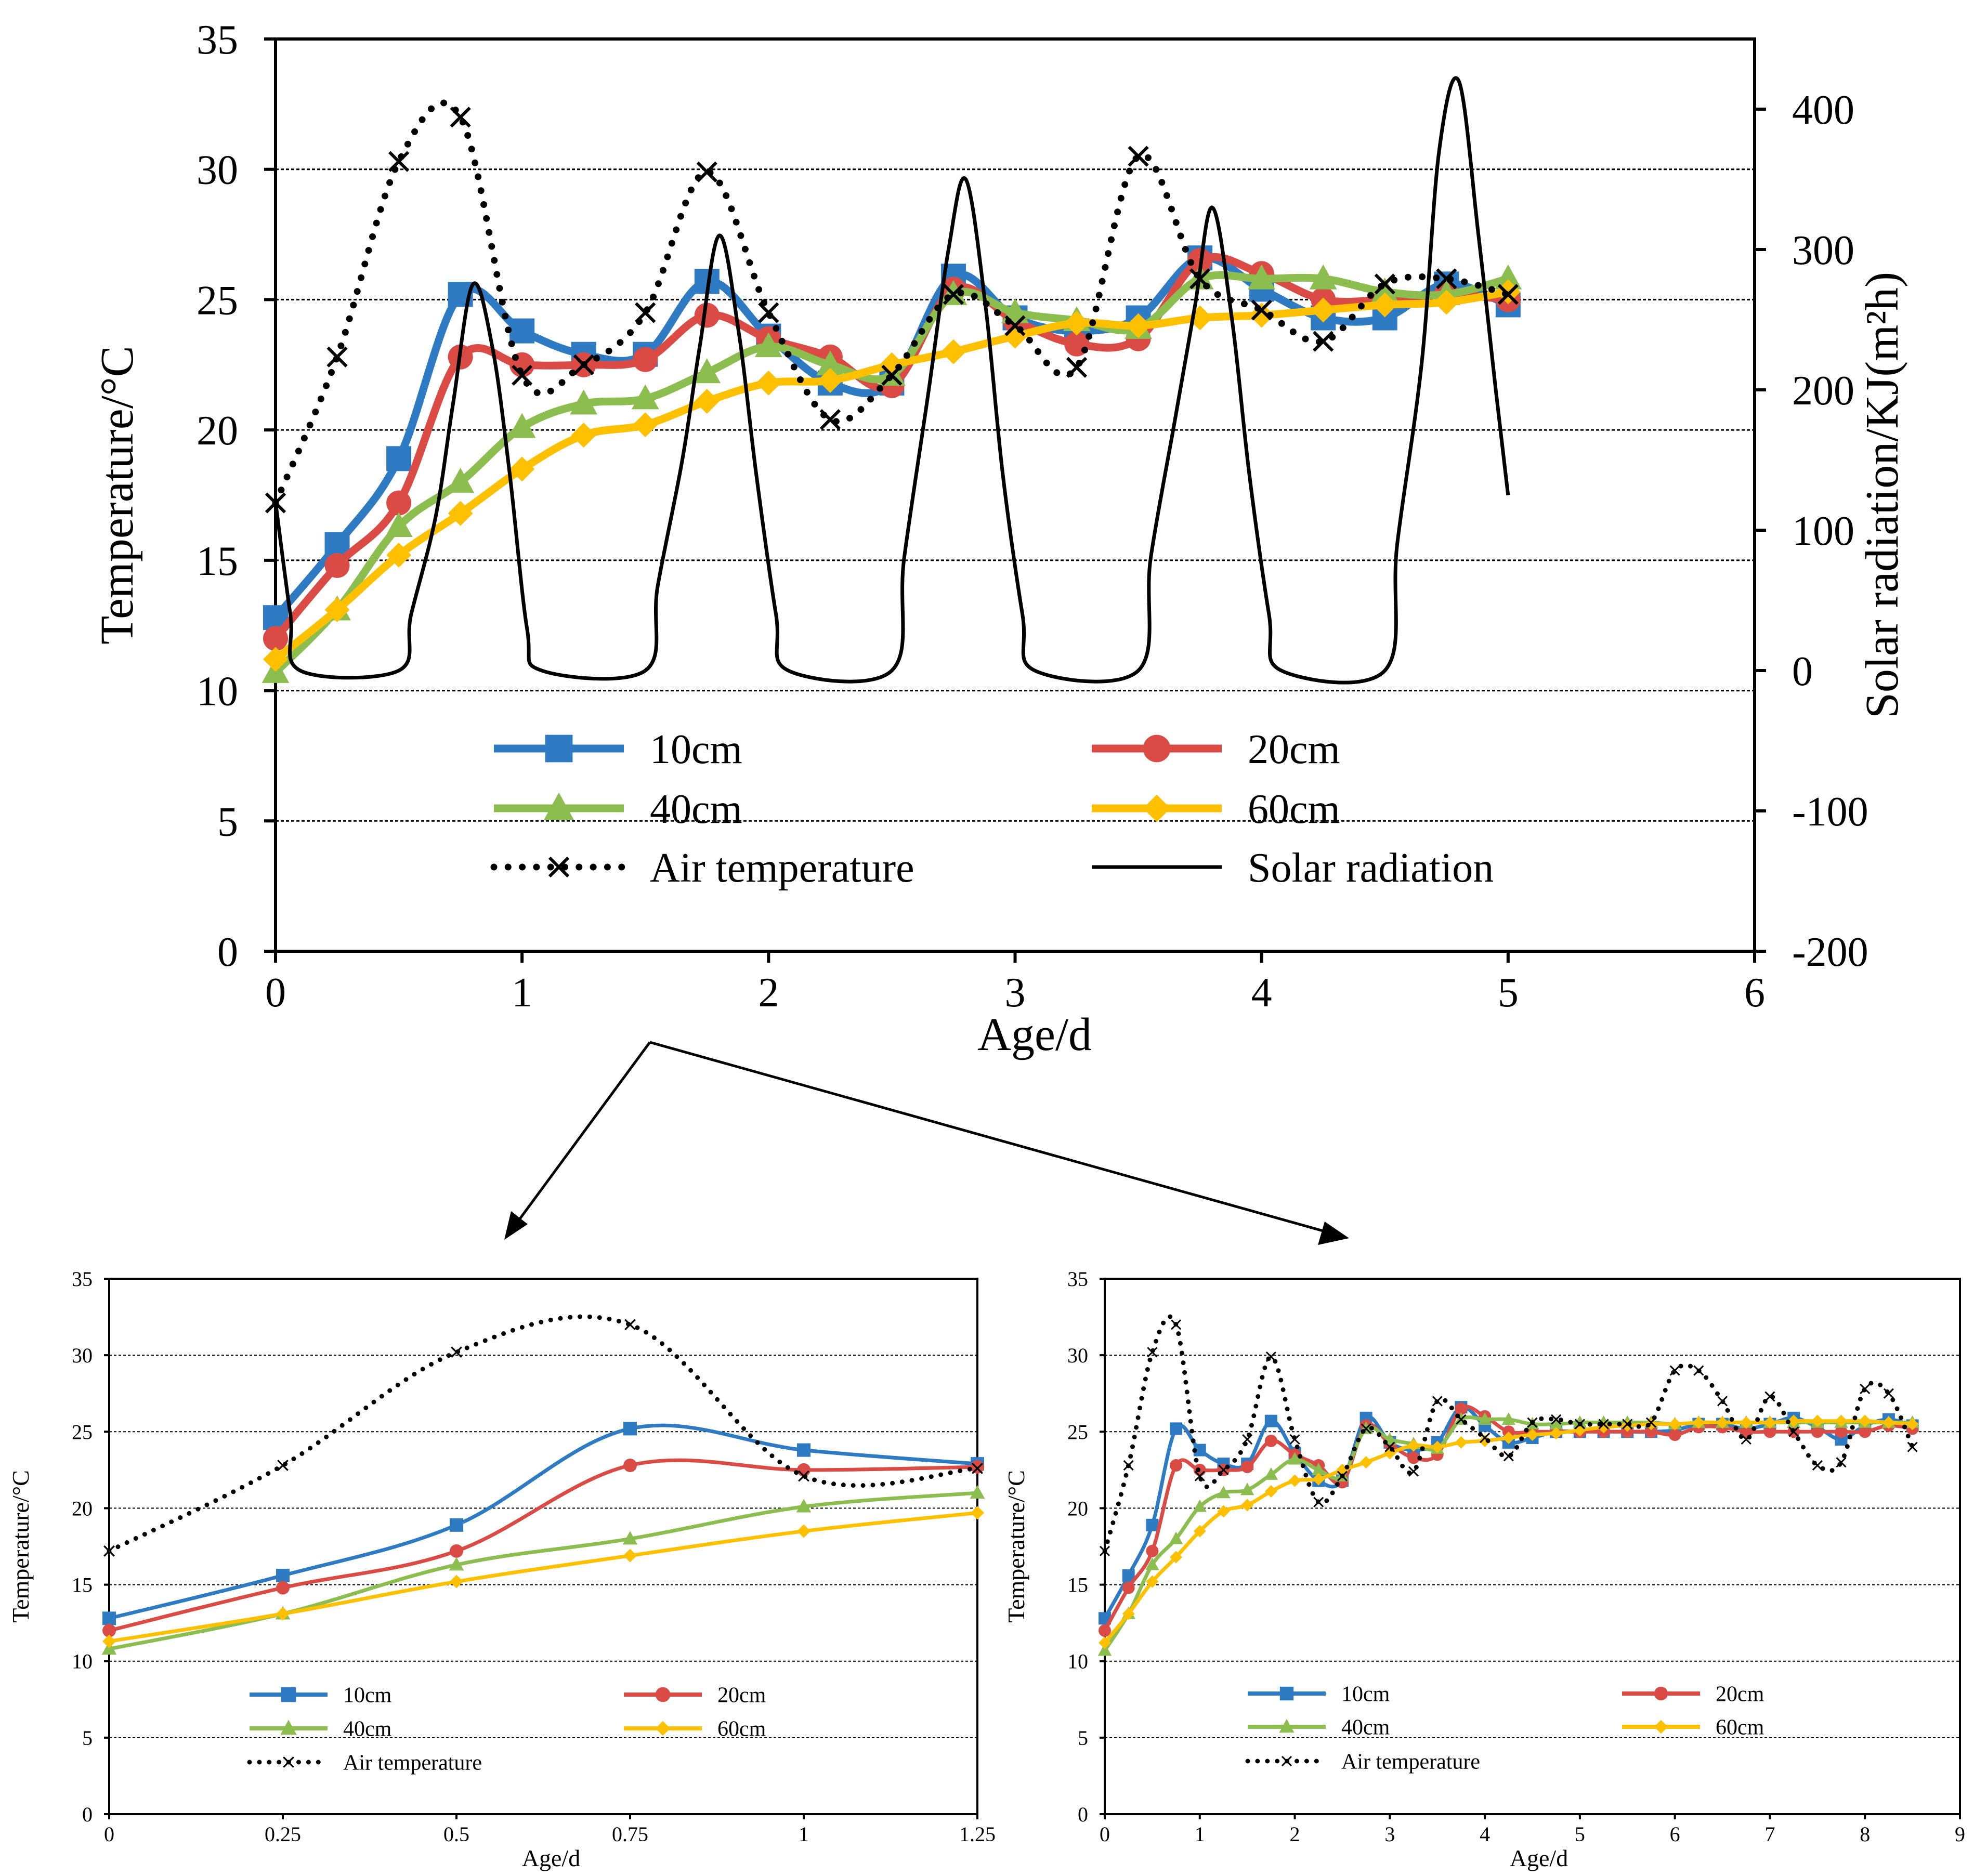 This screenshot has width=1974, height=1876. What do you see at coordinates (83, 1279) in the screenshot?
I see `y-tick-label: 35` at bounding box center [83, 1279].